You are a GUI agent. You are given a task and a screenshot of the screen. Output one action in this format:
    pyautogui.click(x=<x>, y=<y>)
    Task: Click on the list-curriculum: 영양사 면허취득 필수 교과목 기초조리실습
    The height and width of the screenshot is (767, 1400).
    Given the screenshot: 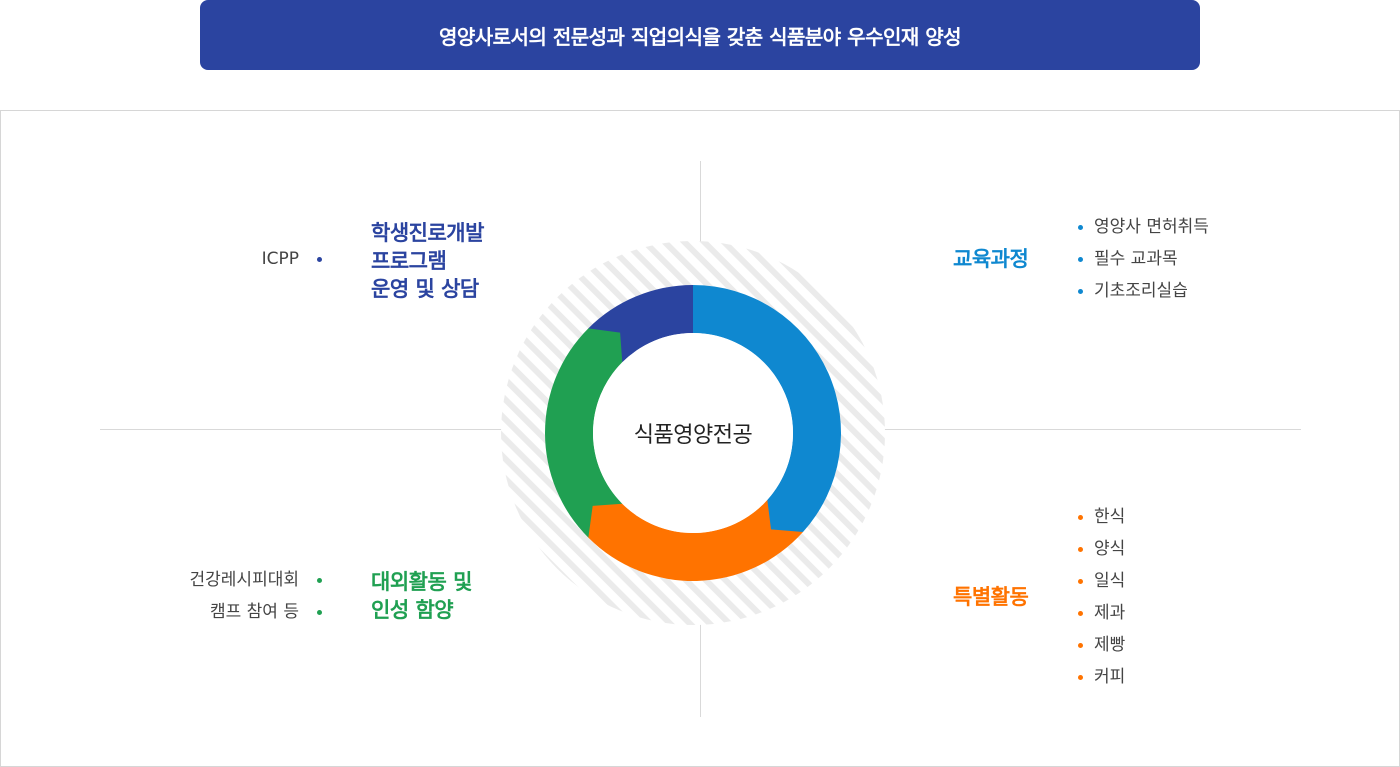 What is the action you would take?
    pyautogui.click(x=1143, y=259)
    